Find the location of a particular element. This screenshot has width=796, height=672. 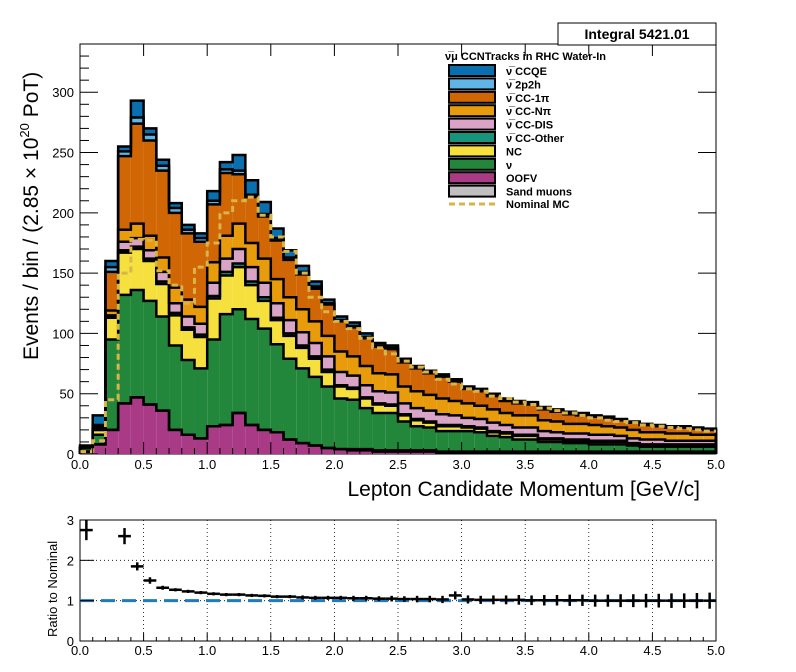

main-y-axis-label-group: Events / bin / (2.85 × 1020 PoT) is located at coordinates (30, 216).